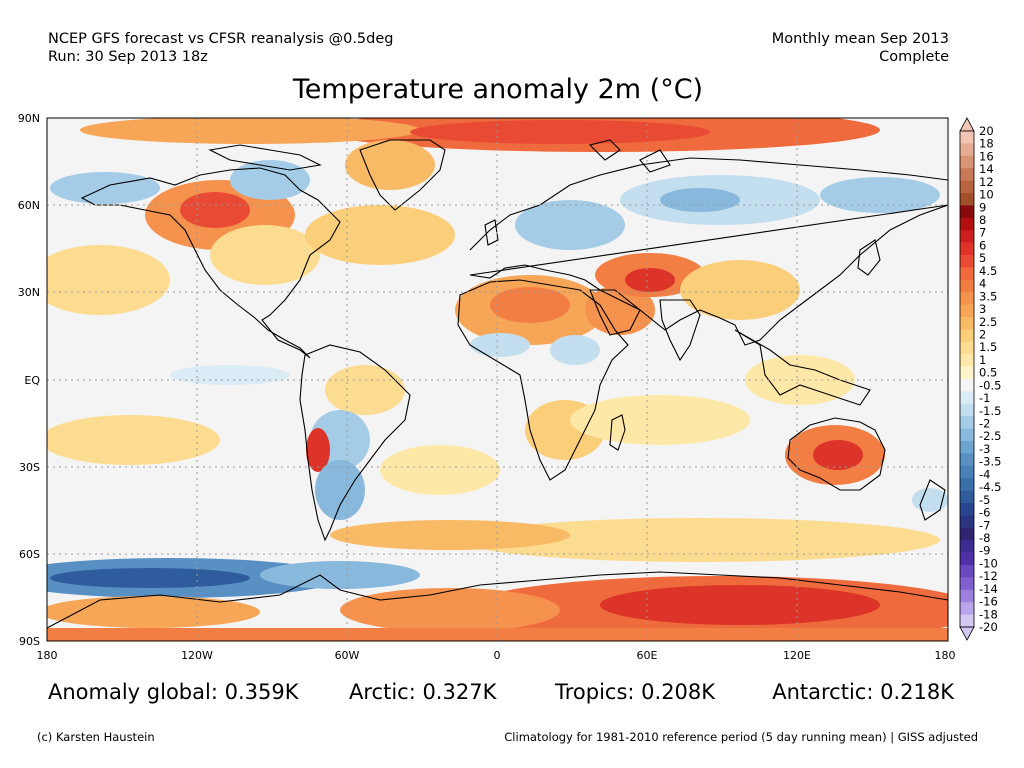 The width and height of the screenshot is (1024, 768). What do you see at coordinates (380, 235) in the screenshot?
I see `anomaly-natlantic-warm` at bounding box center [380, 235].